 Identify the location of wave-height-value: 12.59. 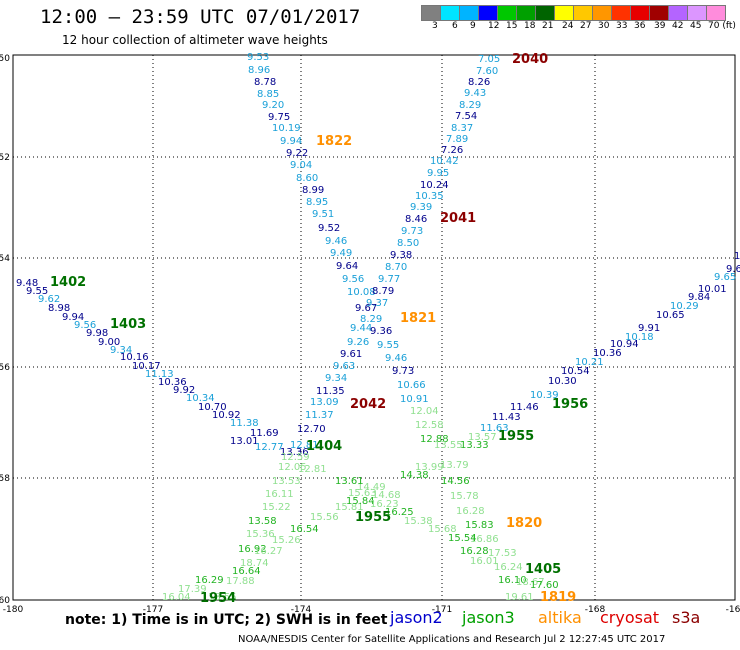
(295, 457).